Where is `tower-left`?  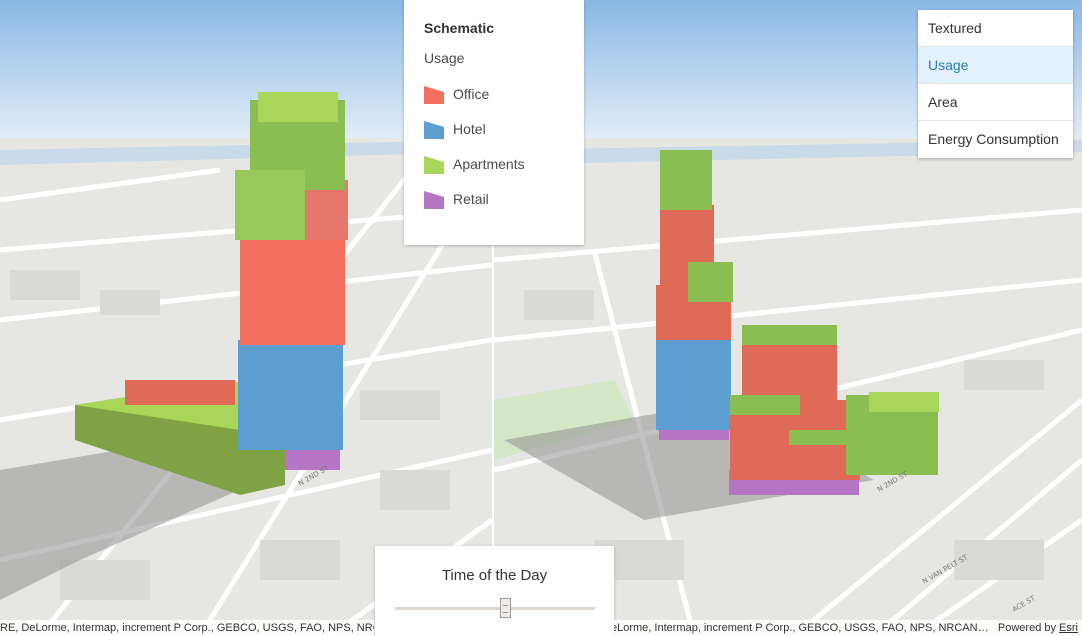 tower-left is located at coordinates (291, 281).